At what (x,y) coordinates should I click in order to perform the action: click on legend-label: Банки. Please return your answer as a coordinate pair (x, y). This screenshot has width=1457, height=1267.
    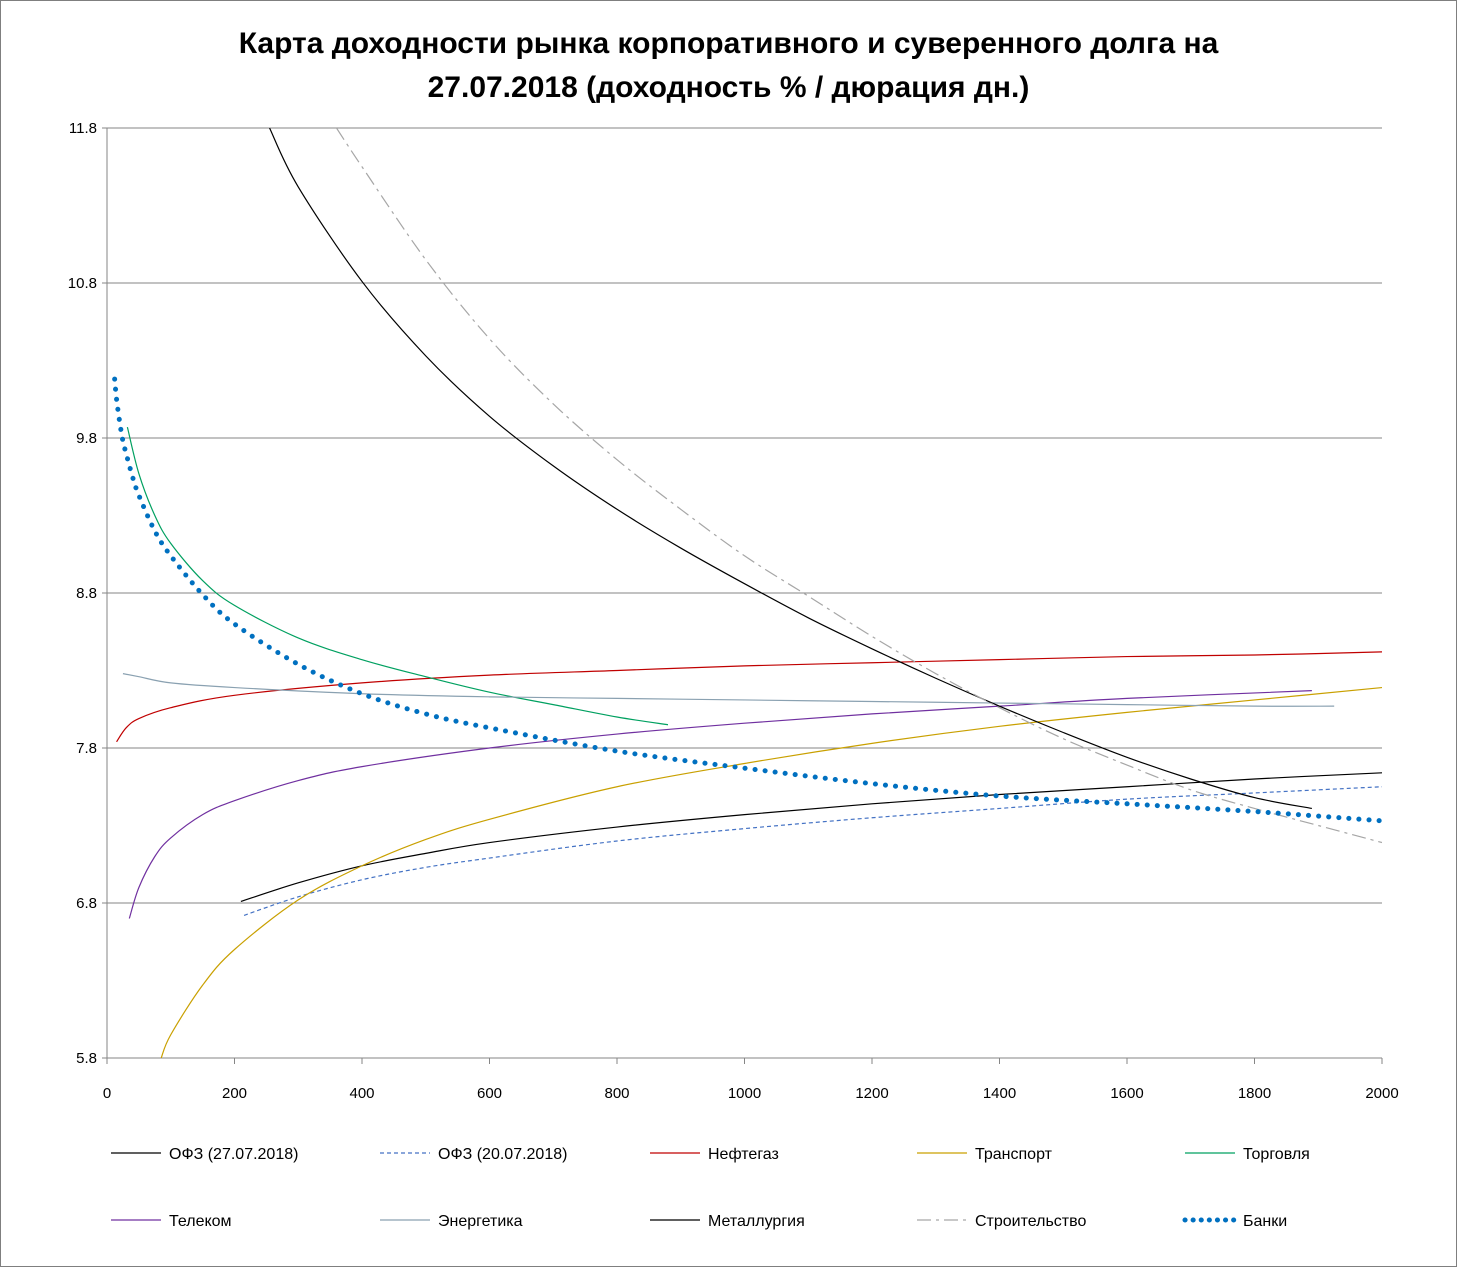
    Looking at the image, I should click on (1265, 1221).